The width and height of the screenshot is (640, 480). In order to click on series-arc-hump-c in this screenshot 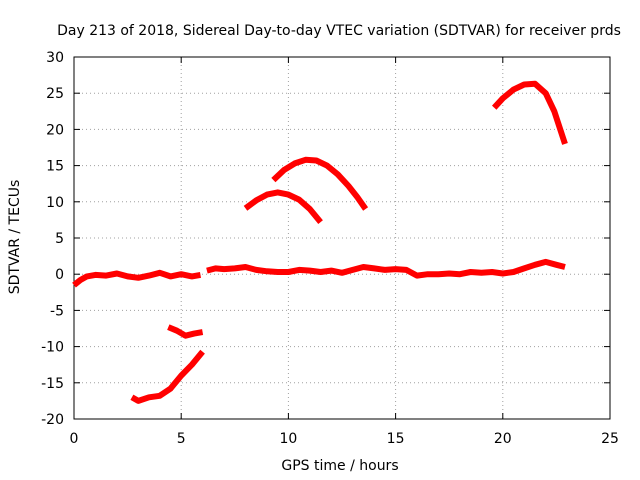, I will do `click(529, 112)`.